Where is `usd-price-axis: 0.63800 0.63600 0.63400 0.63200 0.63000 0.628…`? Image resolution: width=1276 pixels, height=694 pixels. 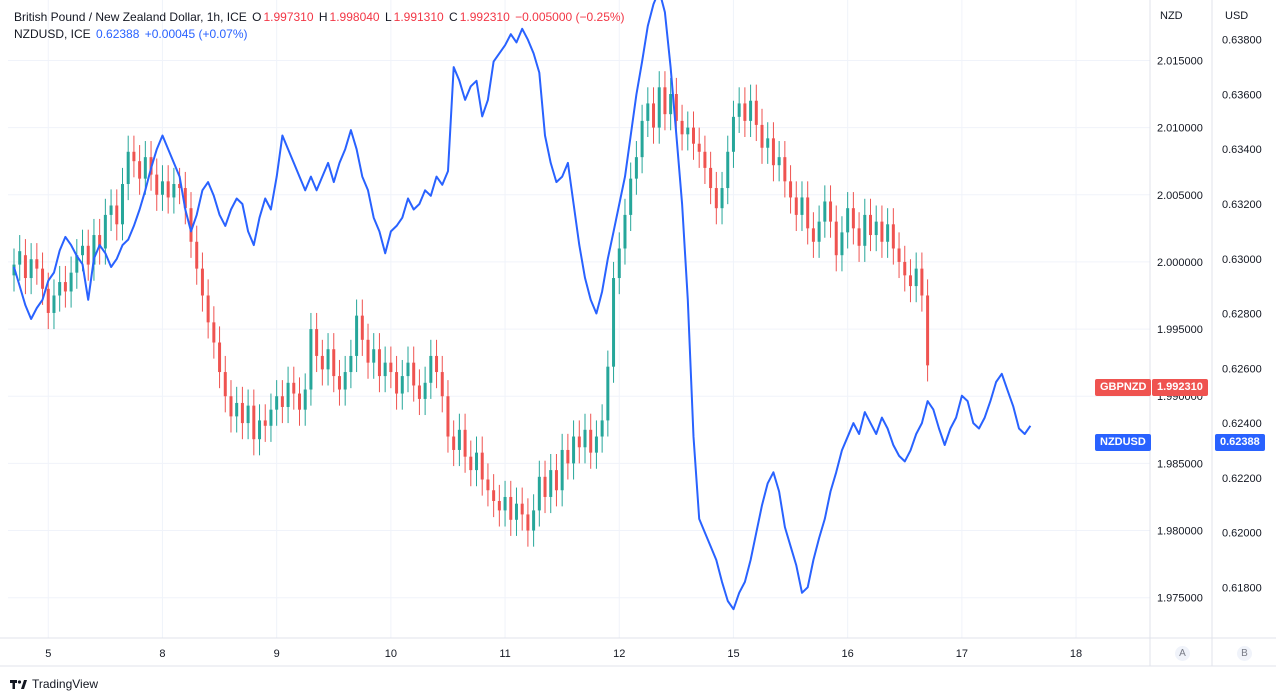 usd-price-axis: 0.63800 0.63600 0.63400 0.63200 0.63000 0.628… is located at coordinates (1236, 333).